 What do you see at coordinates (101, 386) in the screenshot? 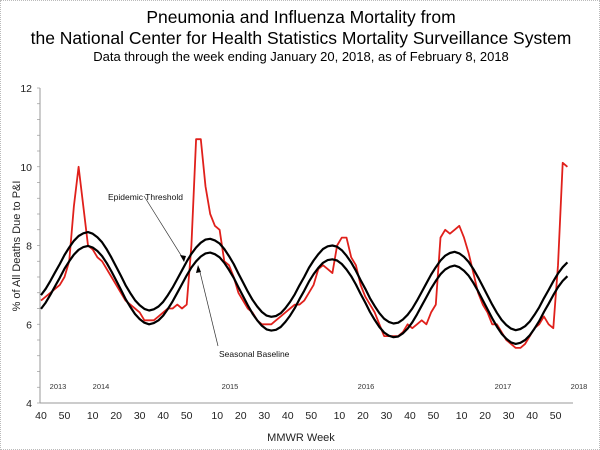
I see `year-label: 2014` at bounding box center [101, 386].